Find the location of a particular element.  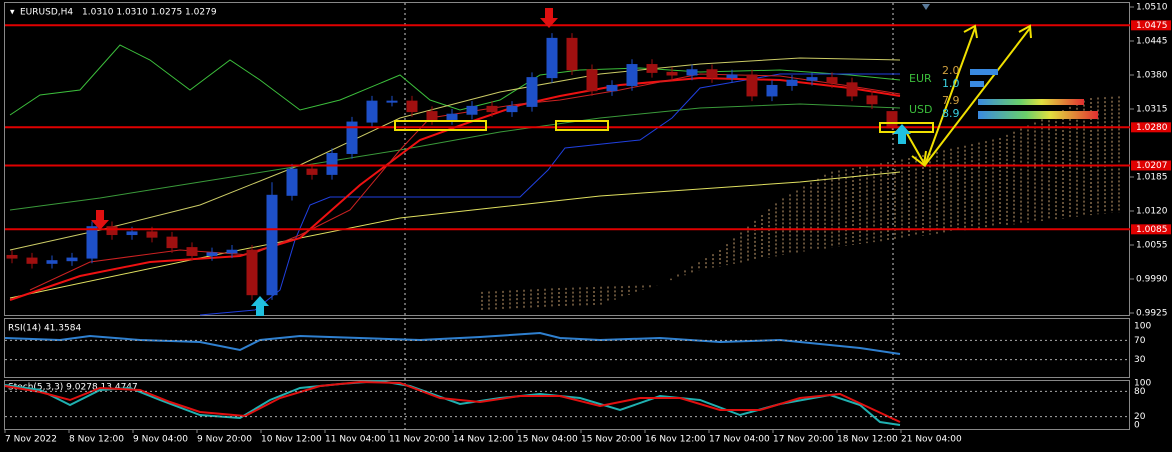

shift-marker is located at coordinates (926, 7).